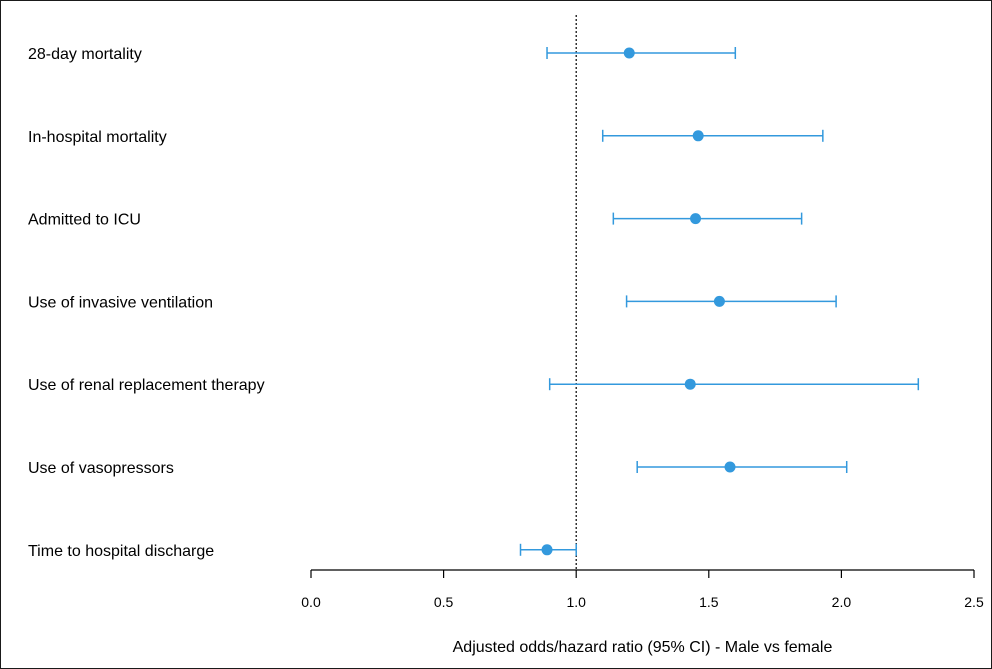  I want to click on row-label: Use of vasopressors, so click(101, 468).